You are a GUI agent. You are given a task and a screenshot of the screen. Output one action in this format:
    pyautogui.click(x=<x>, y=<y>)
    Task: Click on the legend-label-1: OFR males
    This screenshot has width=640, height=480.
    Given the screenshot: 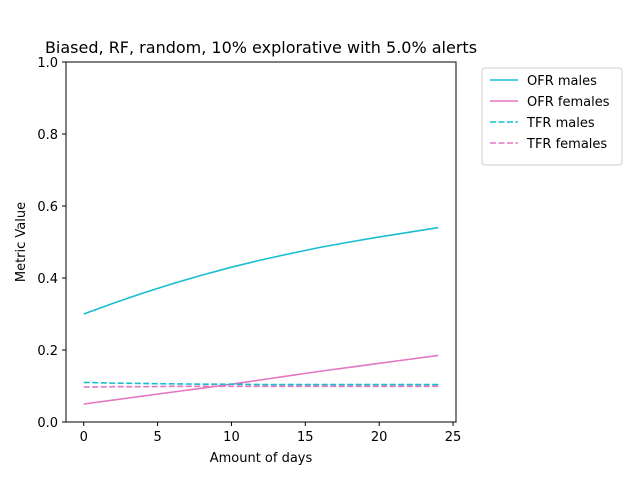 What is the action you would take?
    pyautogui.click(x=562, y=81)
    